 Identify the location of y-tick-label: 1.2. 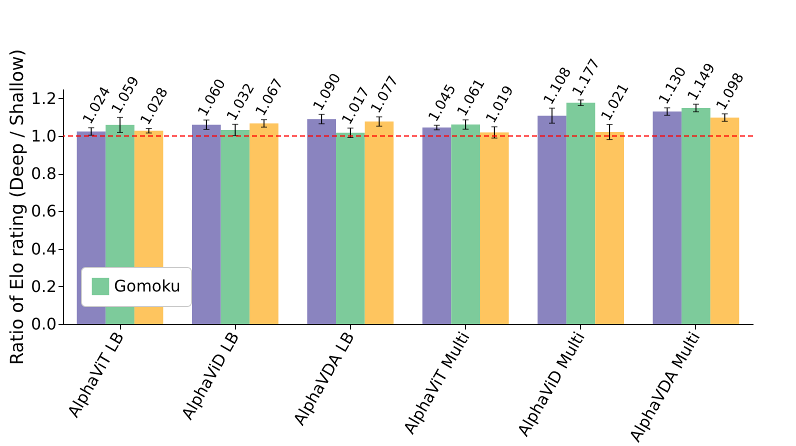
(43, 98).